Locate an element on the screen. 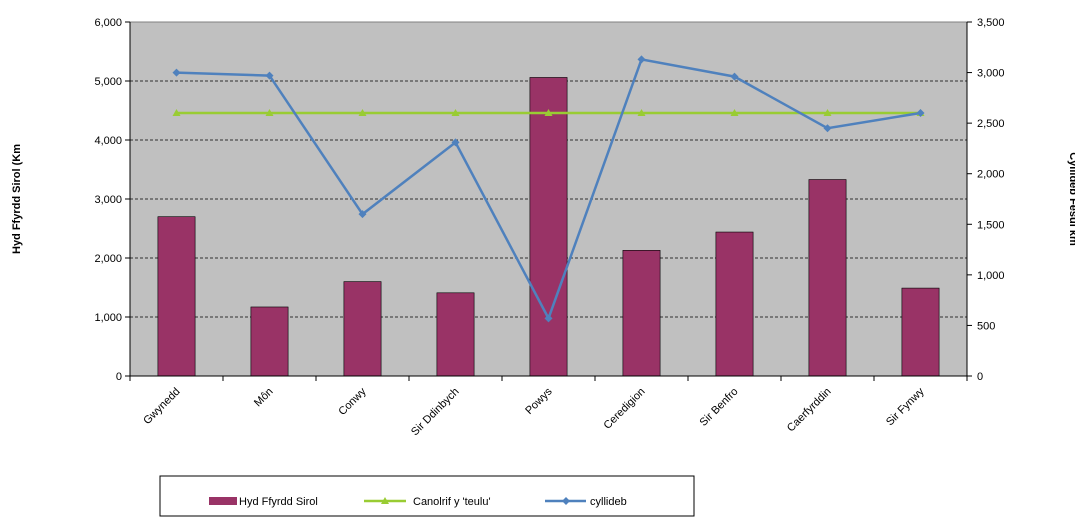 The height and width of the screenshot is (527, 1075). category-label: Sir Benfro is located at coordinates (719, 407).